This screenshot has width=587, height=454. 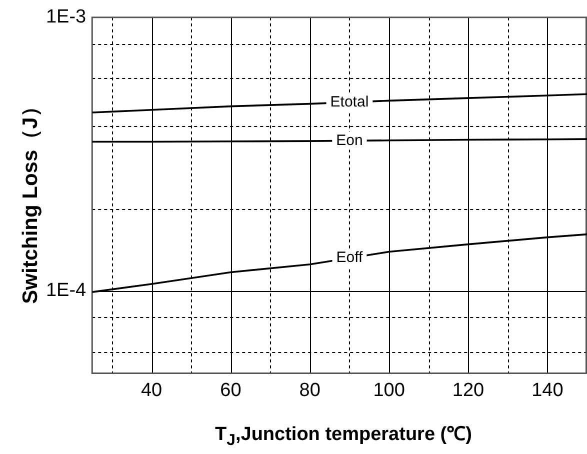 What do you see at coordinates (350, 257) in the screenshot?
I see `series-label: Eoff` at bounding box center [350, 257].